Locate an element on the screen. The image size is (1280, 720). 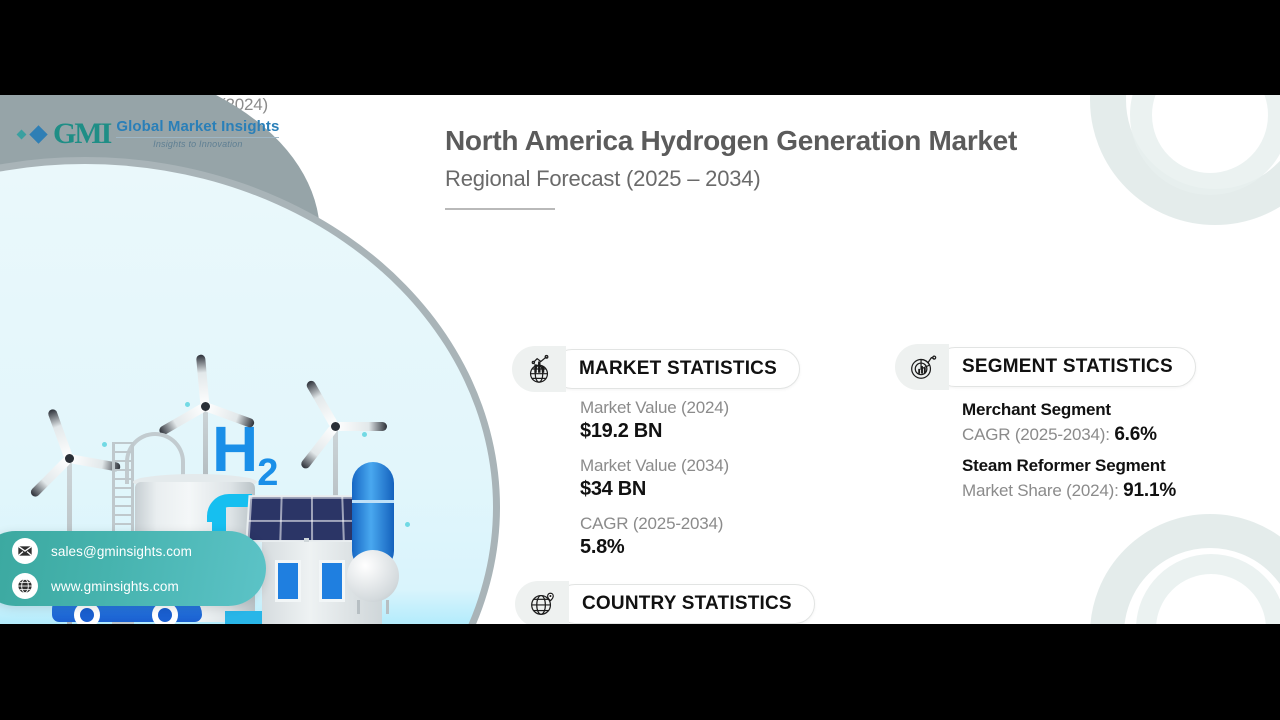
pie-chart-bars-icon is located at coordinates (922, 367).